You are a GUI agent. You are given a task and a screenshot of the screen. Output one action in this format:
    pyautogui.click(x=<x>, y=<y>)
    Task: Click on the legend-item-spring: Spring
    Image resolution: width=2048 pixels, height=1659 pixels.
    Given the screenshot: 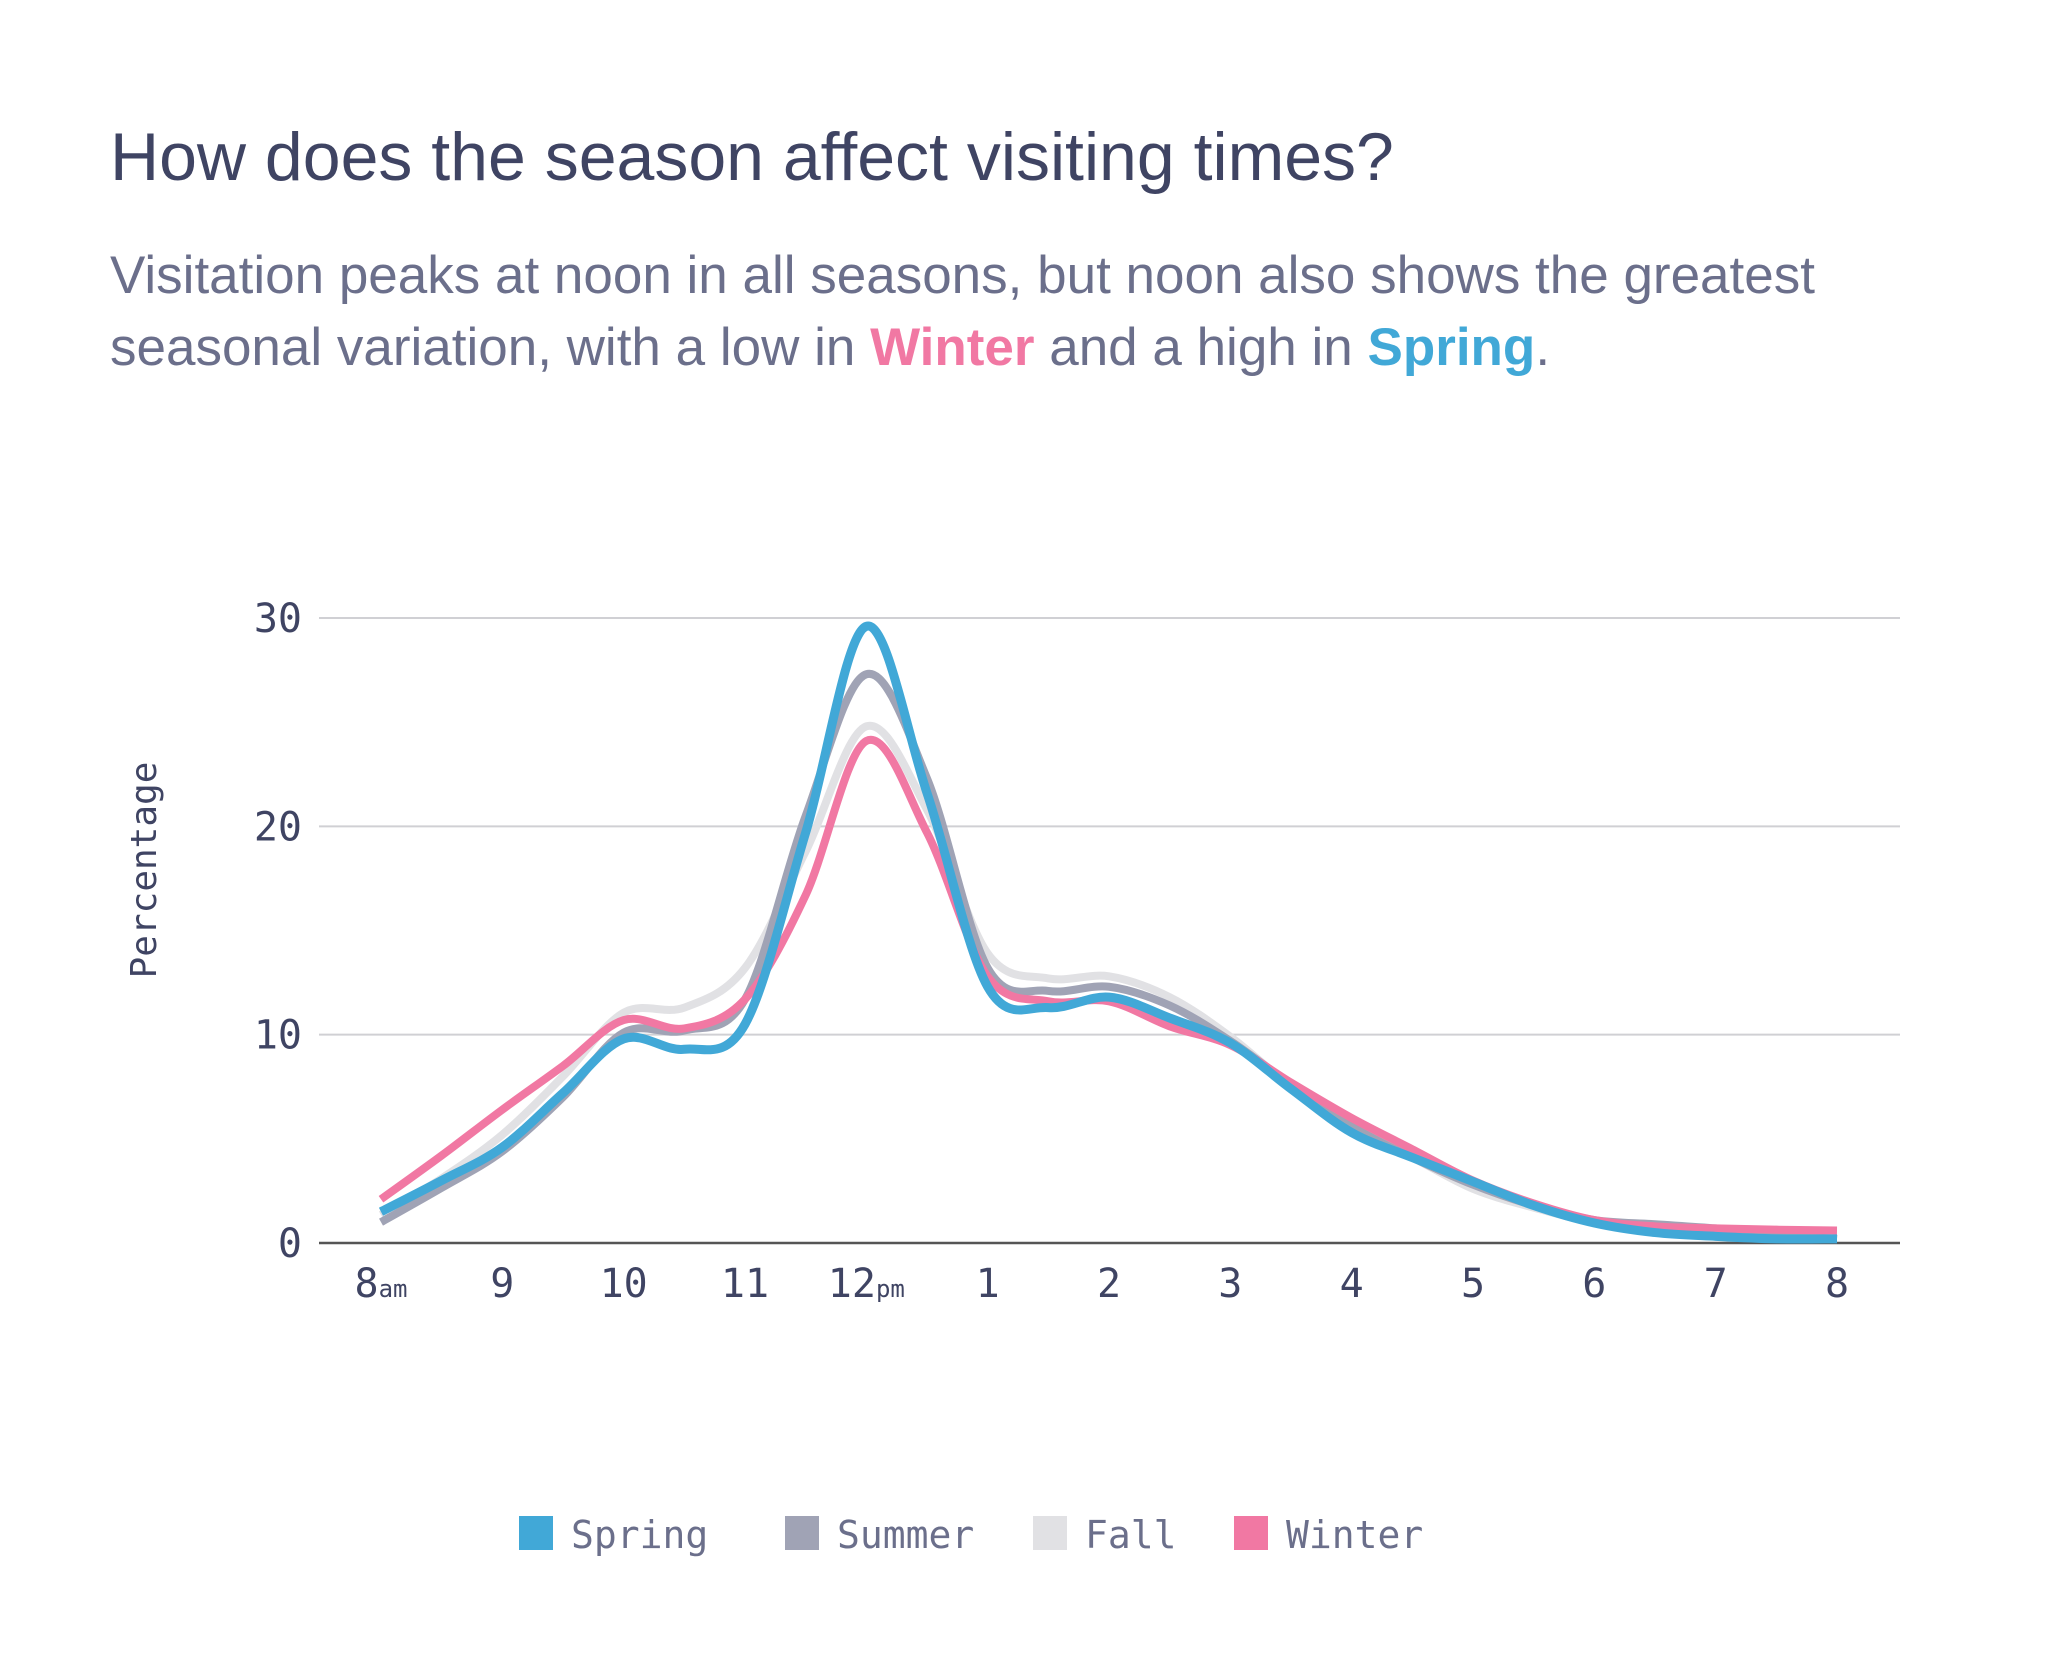 What is the action you would take?
    pyautogui.click(x=613, y=1535)
    